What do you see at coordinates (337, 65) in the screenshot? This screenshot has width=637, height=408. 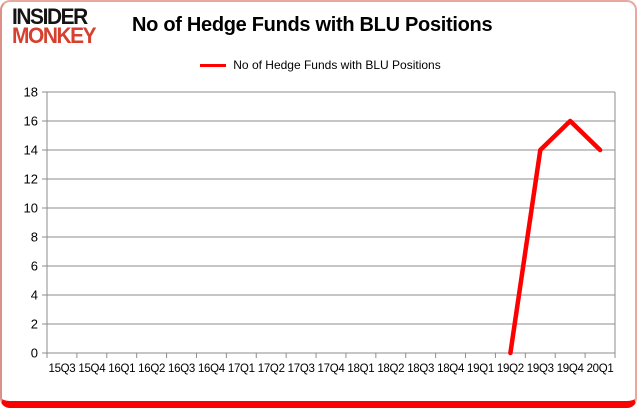 I see `legend-label: No of Hedge Funds with BLU Positions` at bounding box center [337, 65].